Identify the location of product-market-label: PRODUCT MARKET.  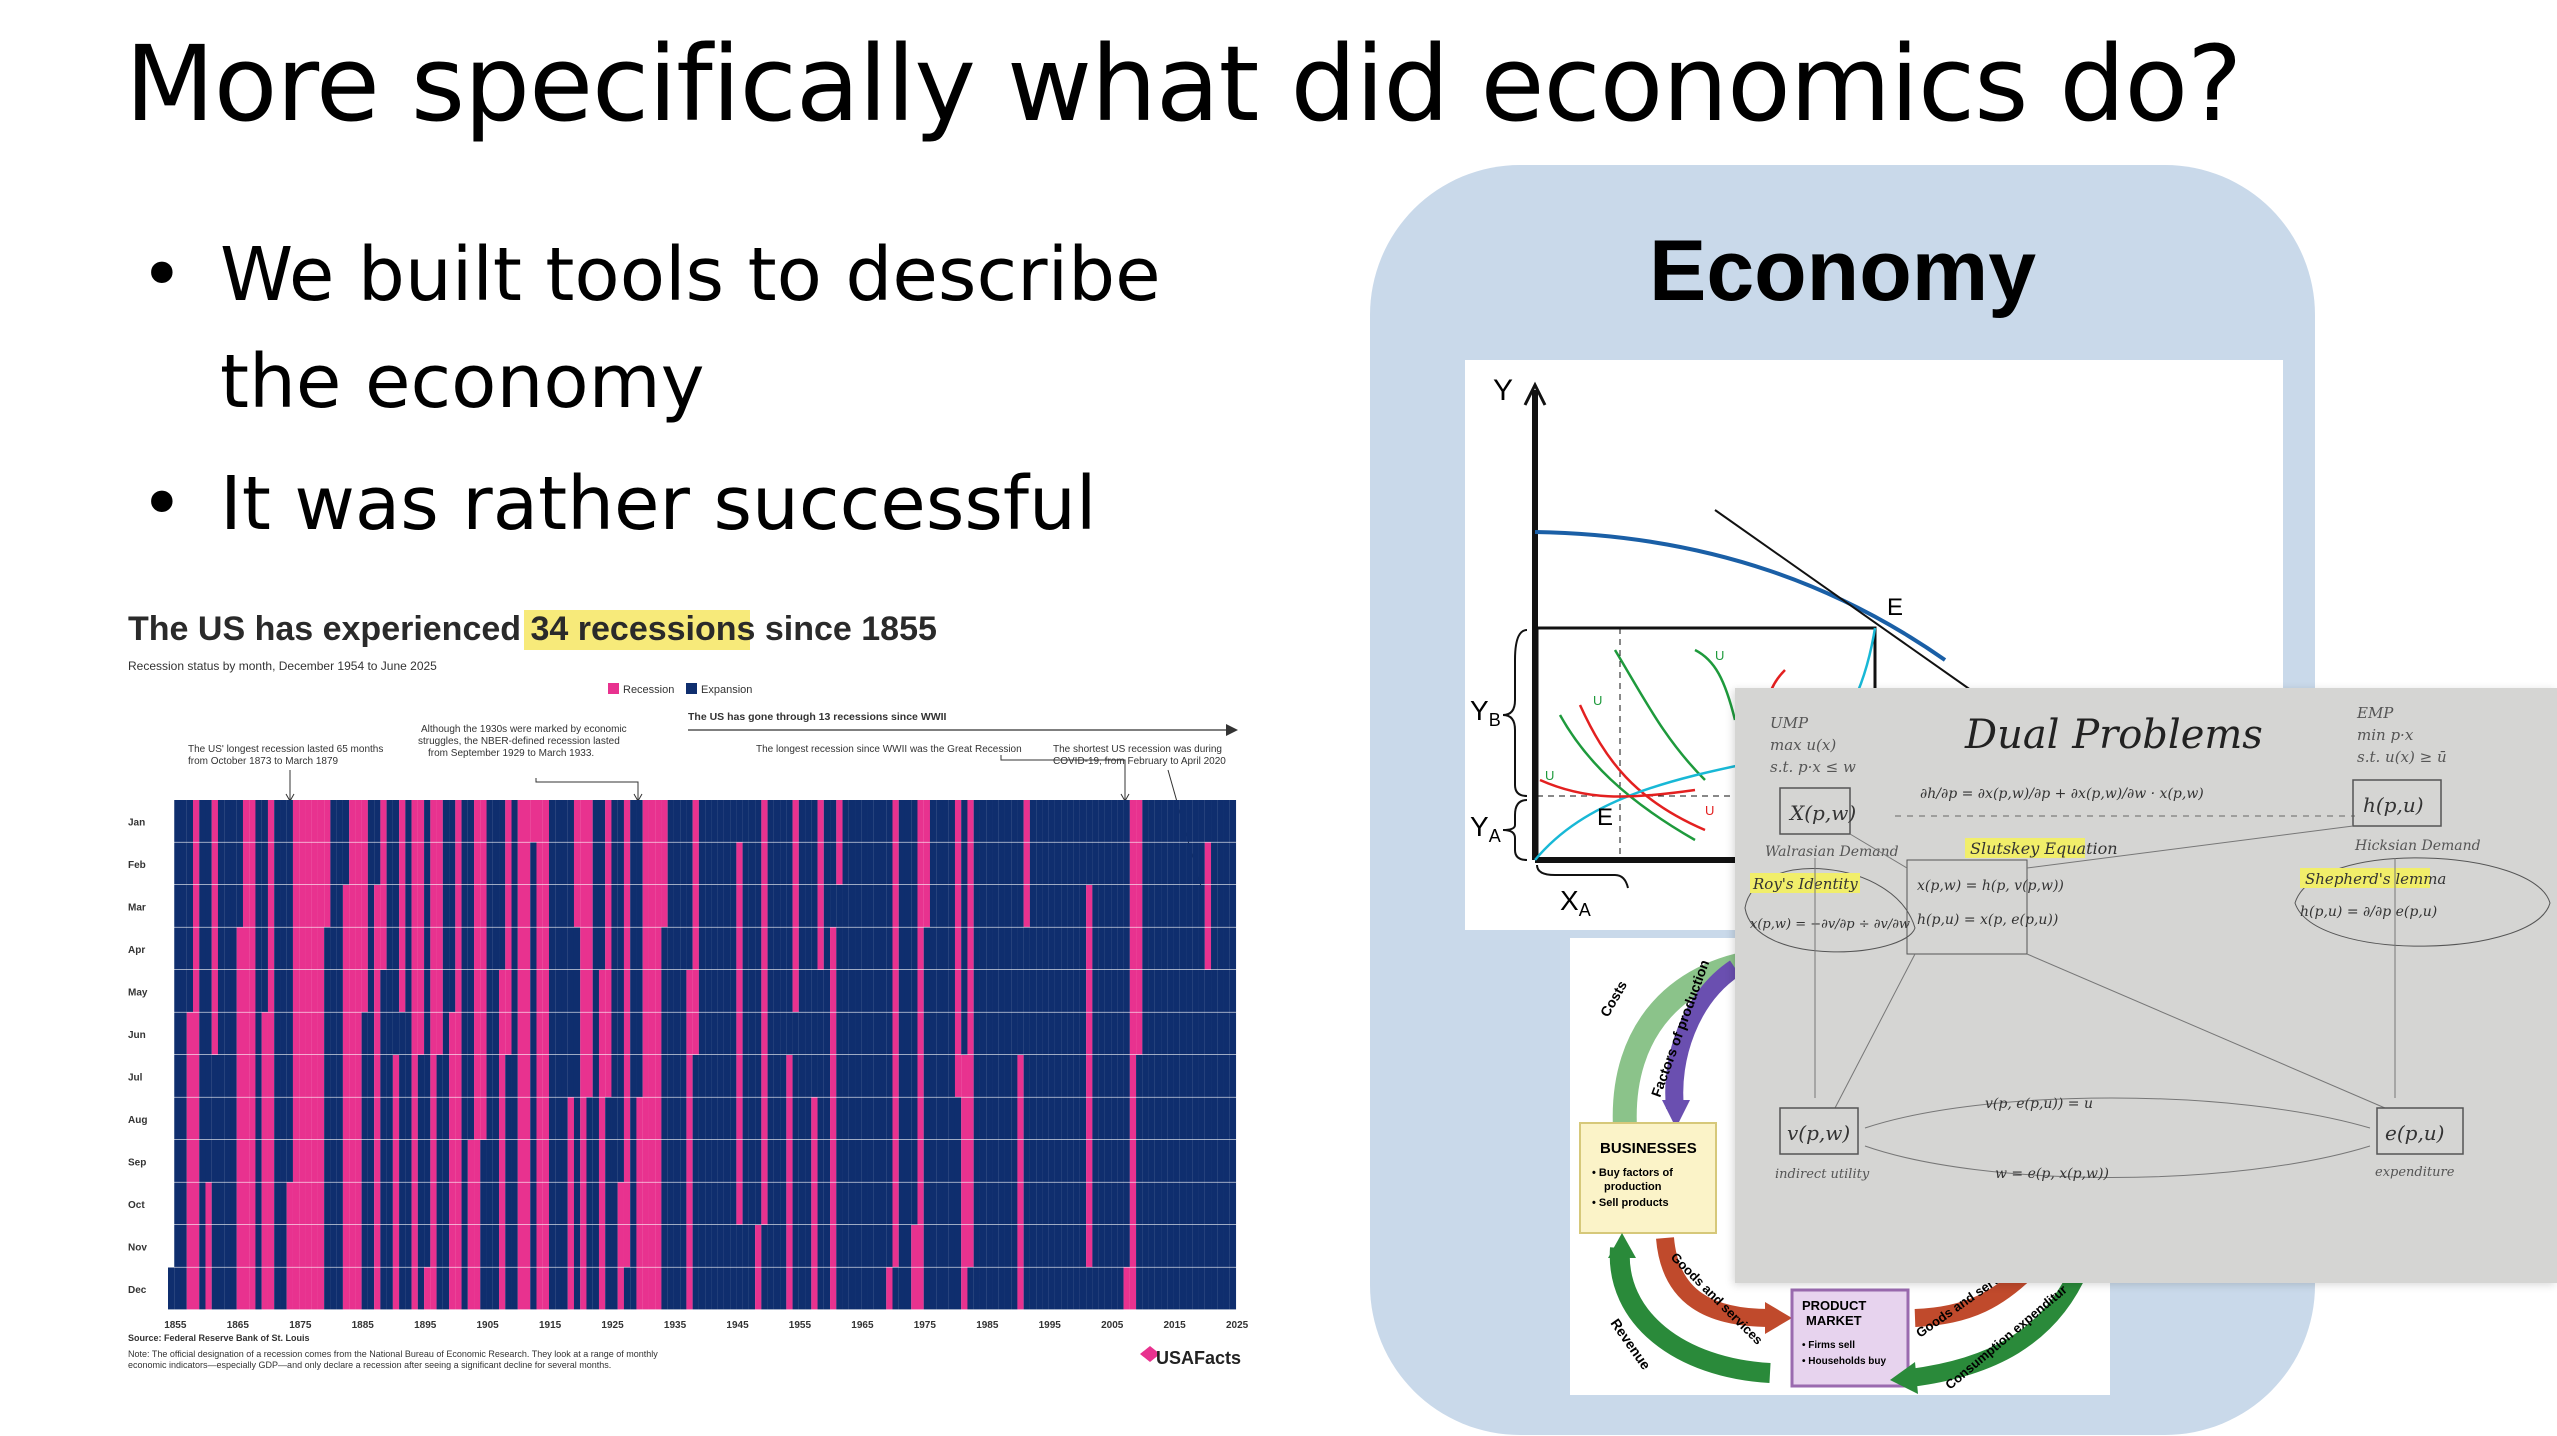
(1834, 1313).